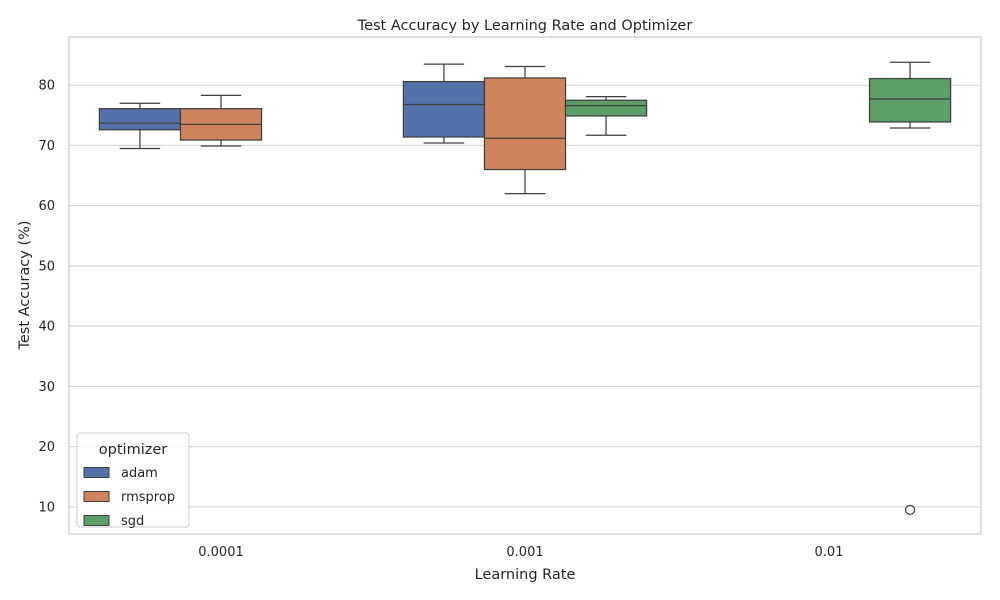 Image resolution: width=1000 pixels, height=600 pixels. I want to click on legend-label-rmsprop: rmsprop, so click(148, 497).